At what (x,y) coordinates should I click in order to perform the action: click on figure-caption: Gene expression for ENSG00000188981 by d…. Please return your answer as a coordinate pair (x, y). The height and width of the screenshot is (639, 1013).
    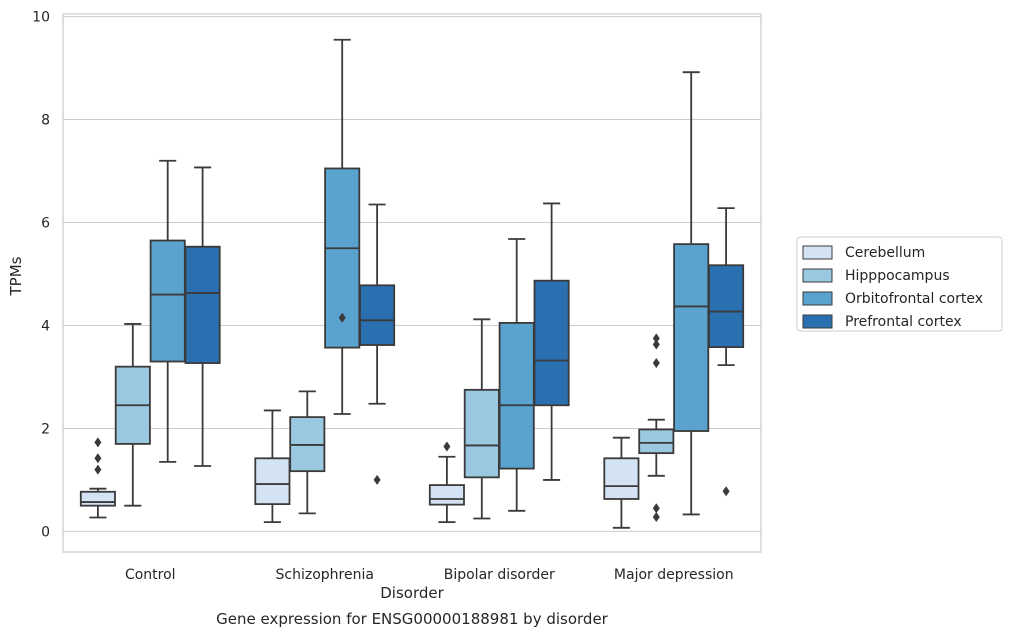
    Looking at the image, I should click on (412, 619).